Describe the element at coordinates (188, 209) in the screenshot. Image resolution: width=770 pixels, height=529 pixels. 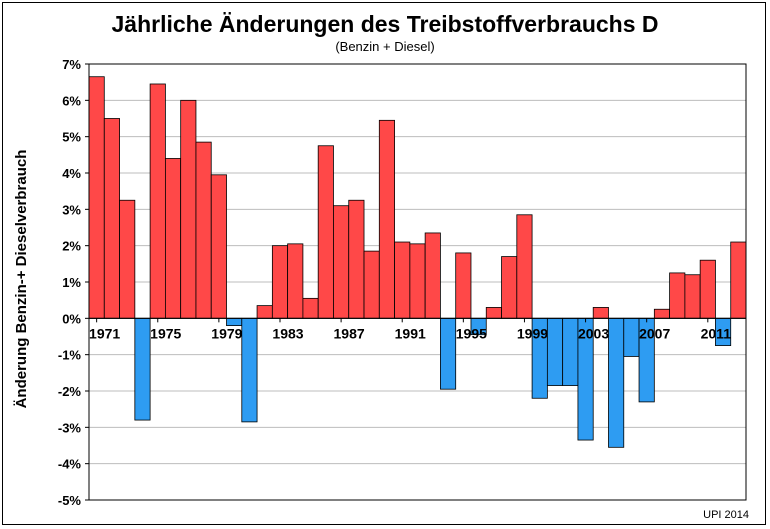
I see `bar-1977` at that location.